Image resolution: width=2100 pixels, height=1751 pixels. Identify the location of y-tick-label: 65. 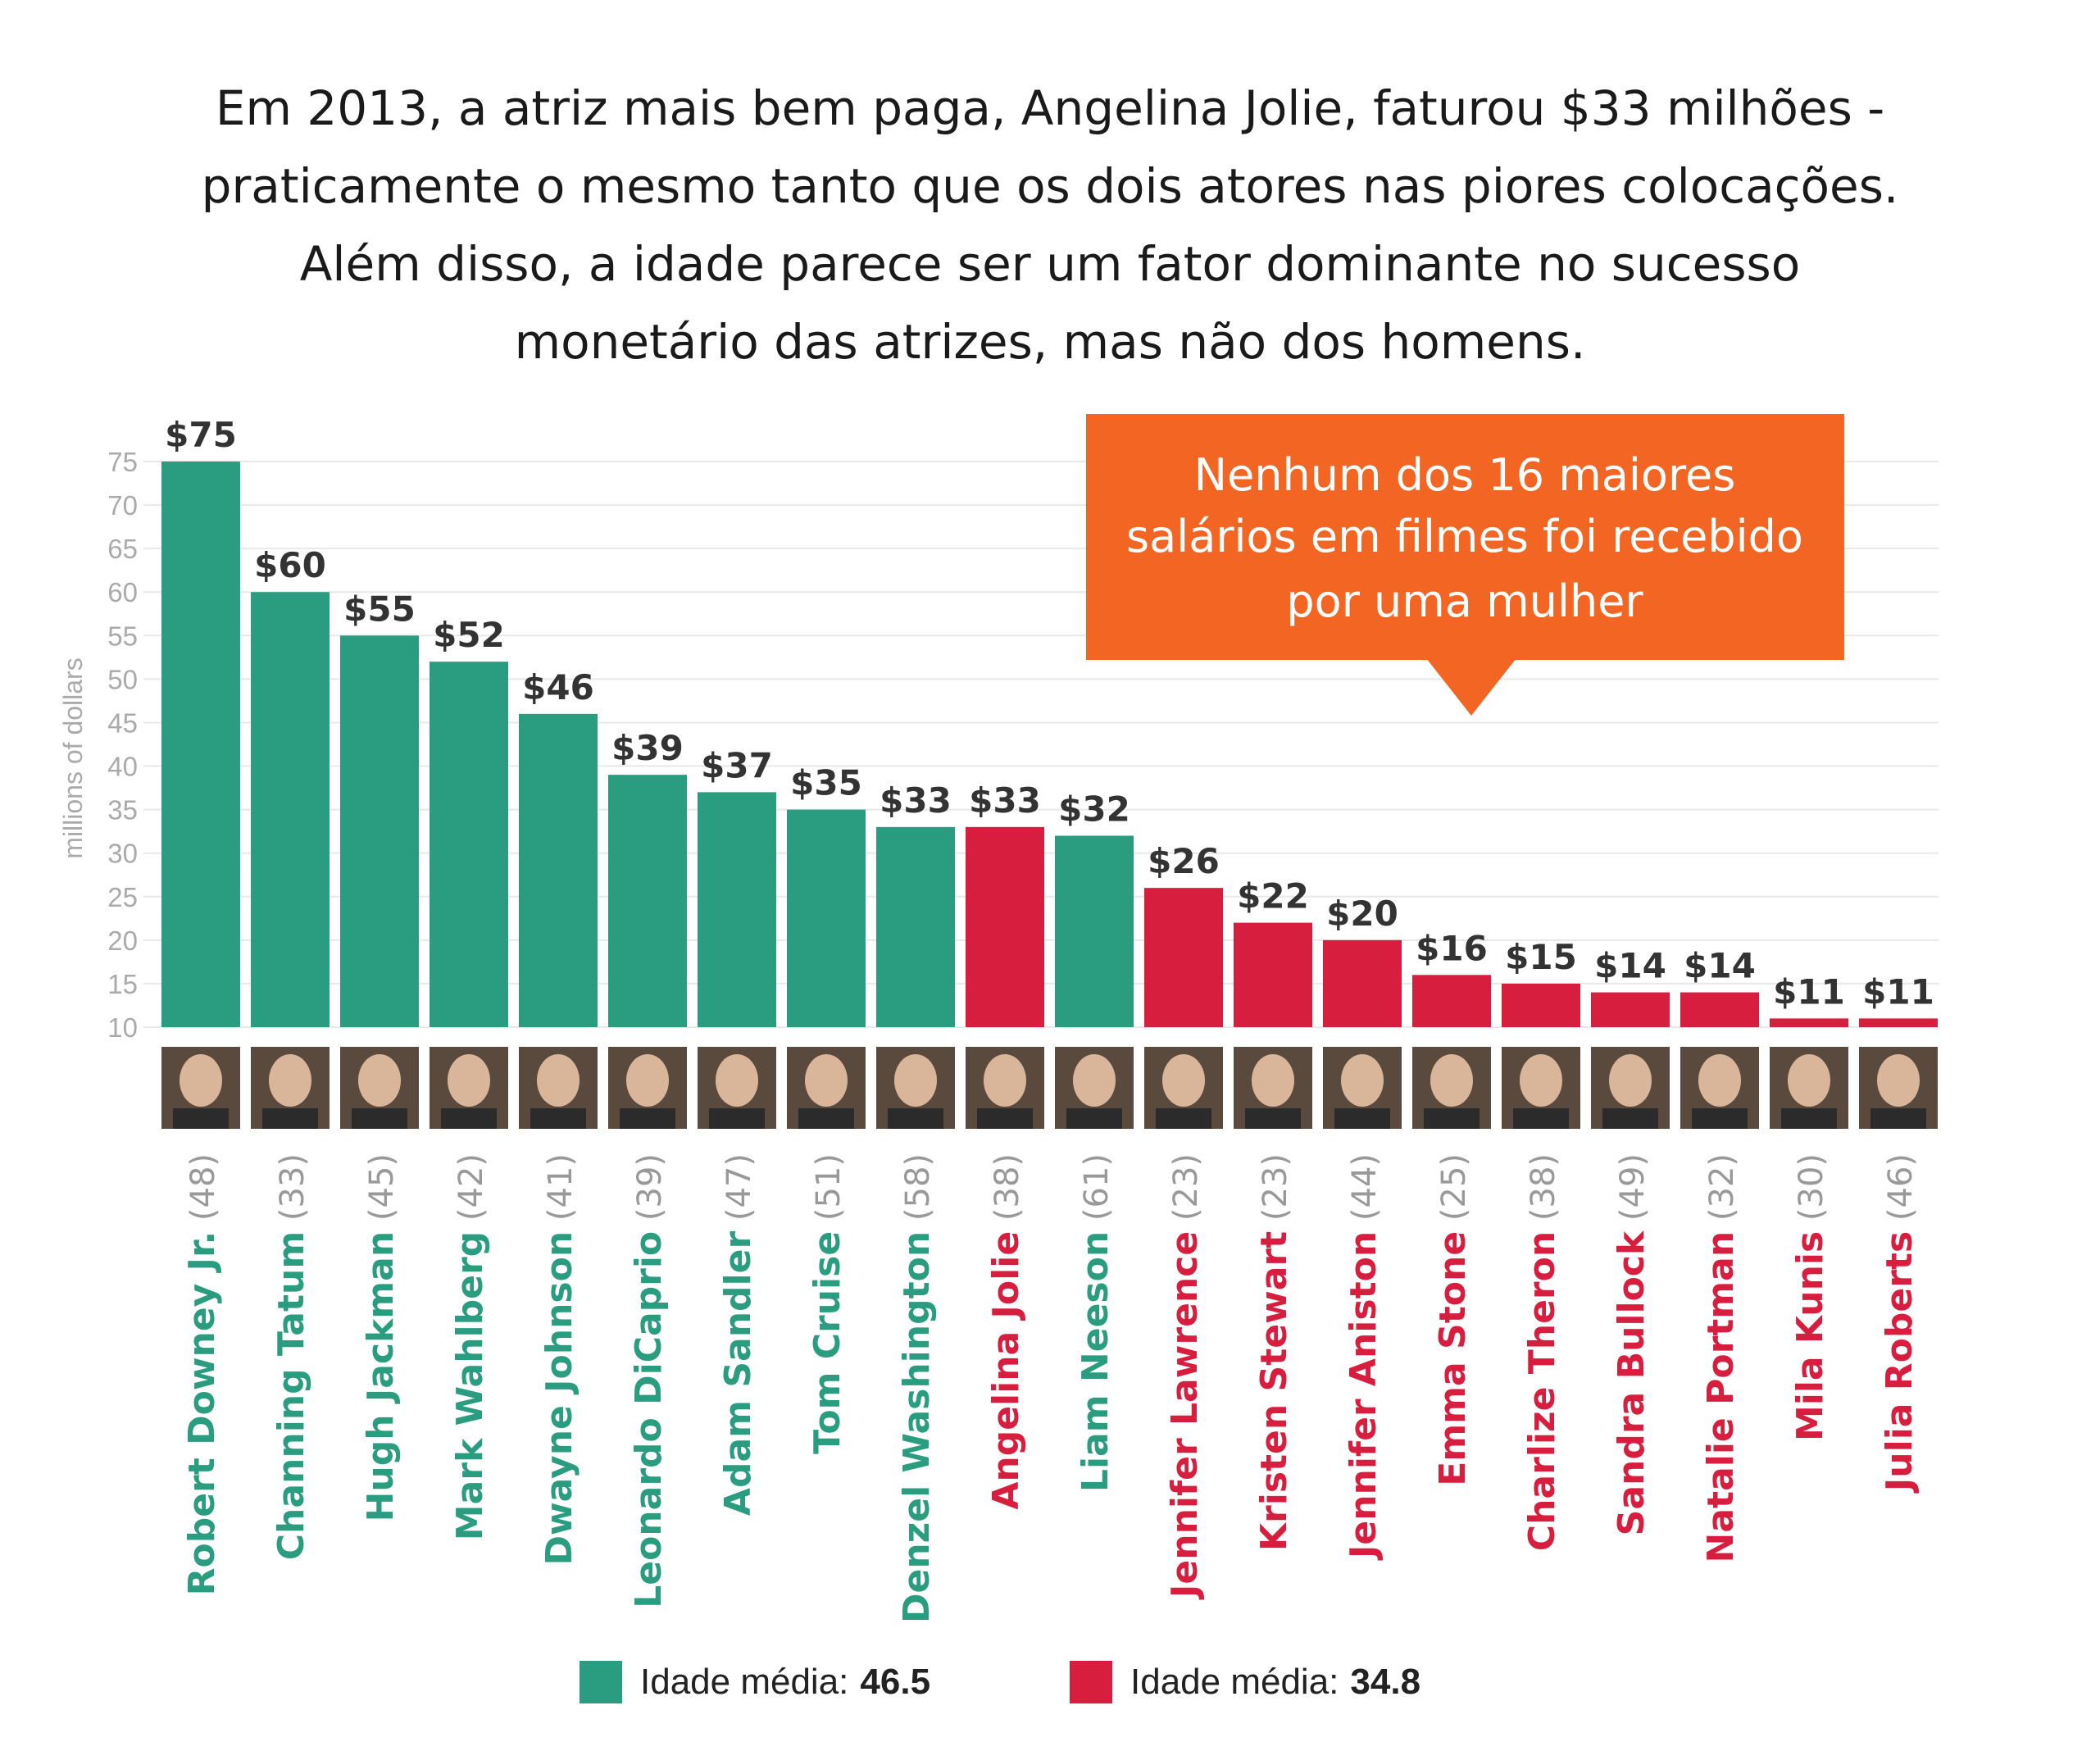
(122, 549).